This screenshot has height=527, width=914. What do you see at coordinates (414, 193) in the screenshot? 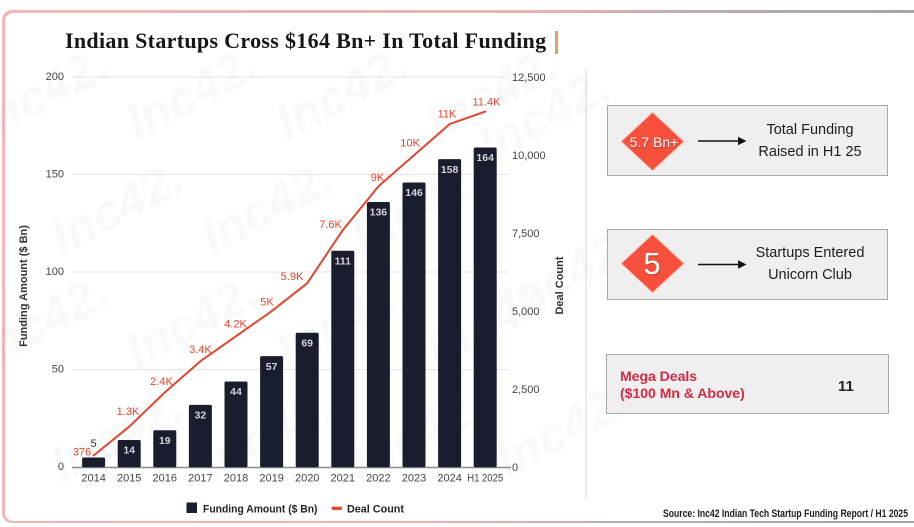
I see `svg-text: 146` at bounding box center [414, 193].